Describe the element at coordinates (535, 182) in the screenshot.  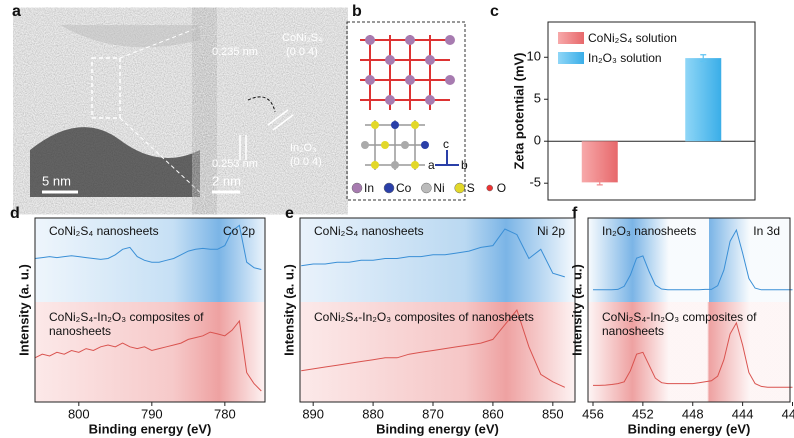
I see `y-tick-label: -5` at that location.